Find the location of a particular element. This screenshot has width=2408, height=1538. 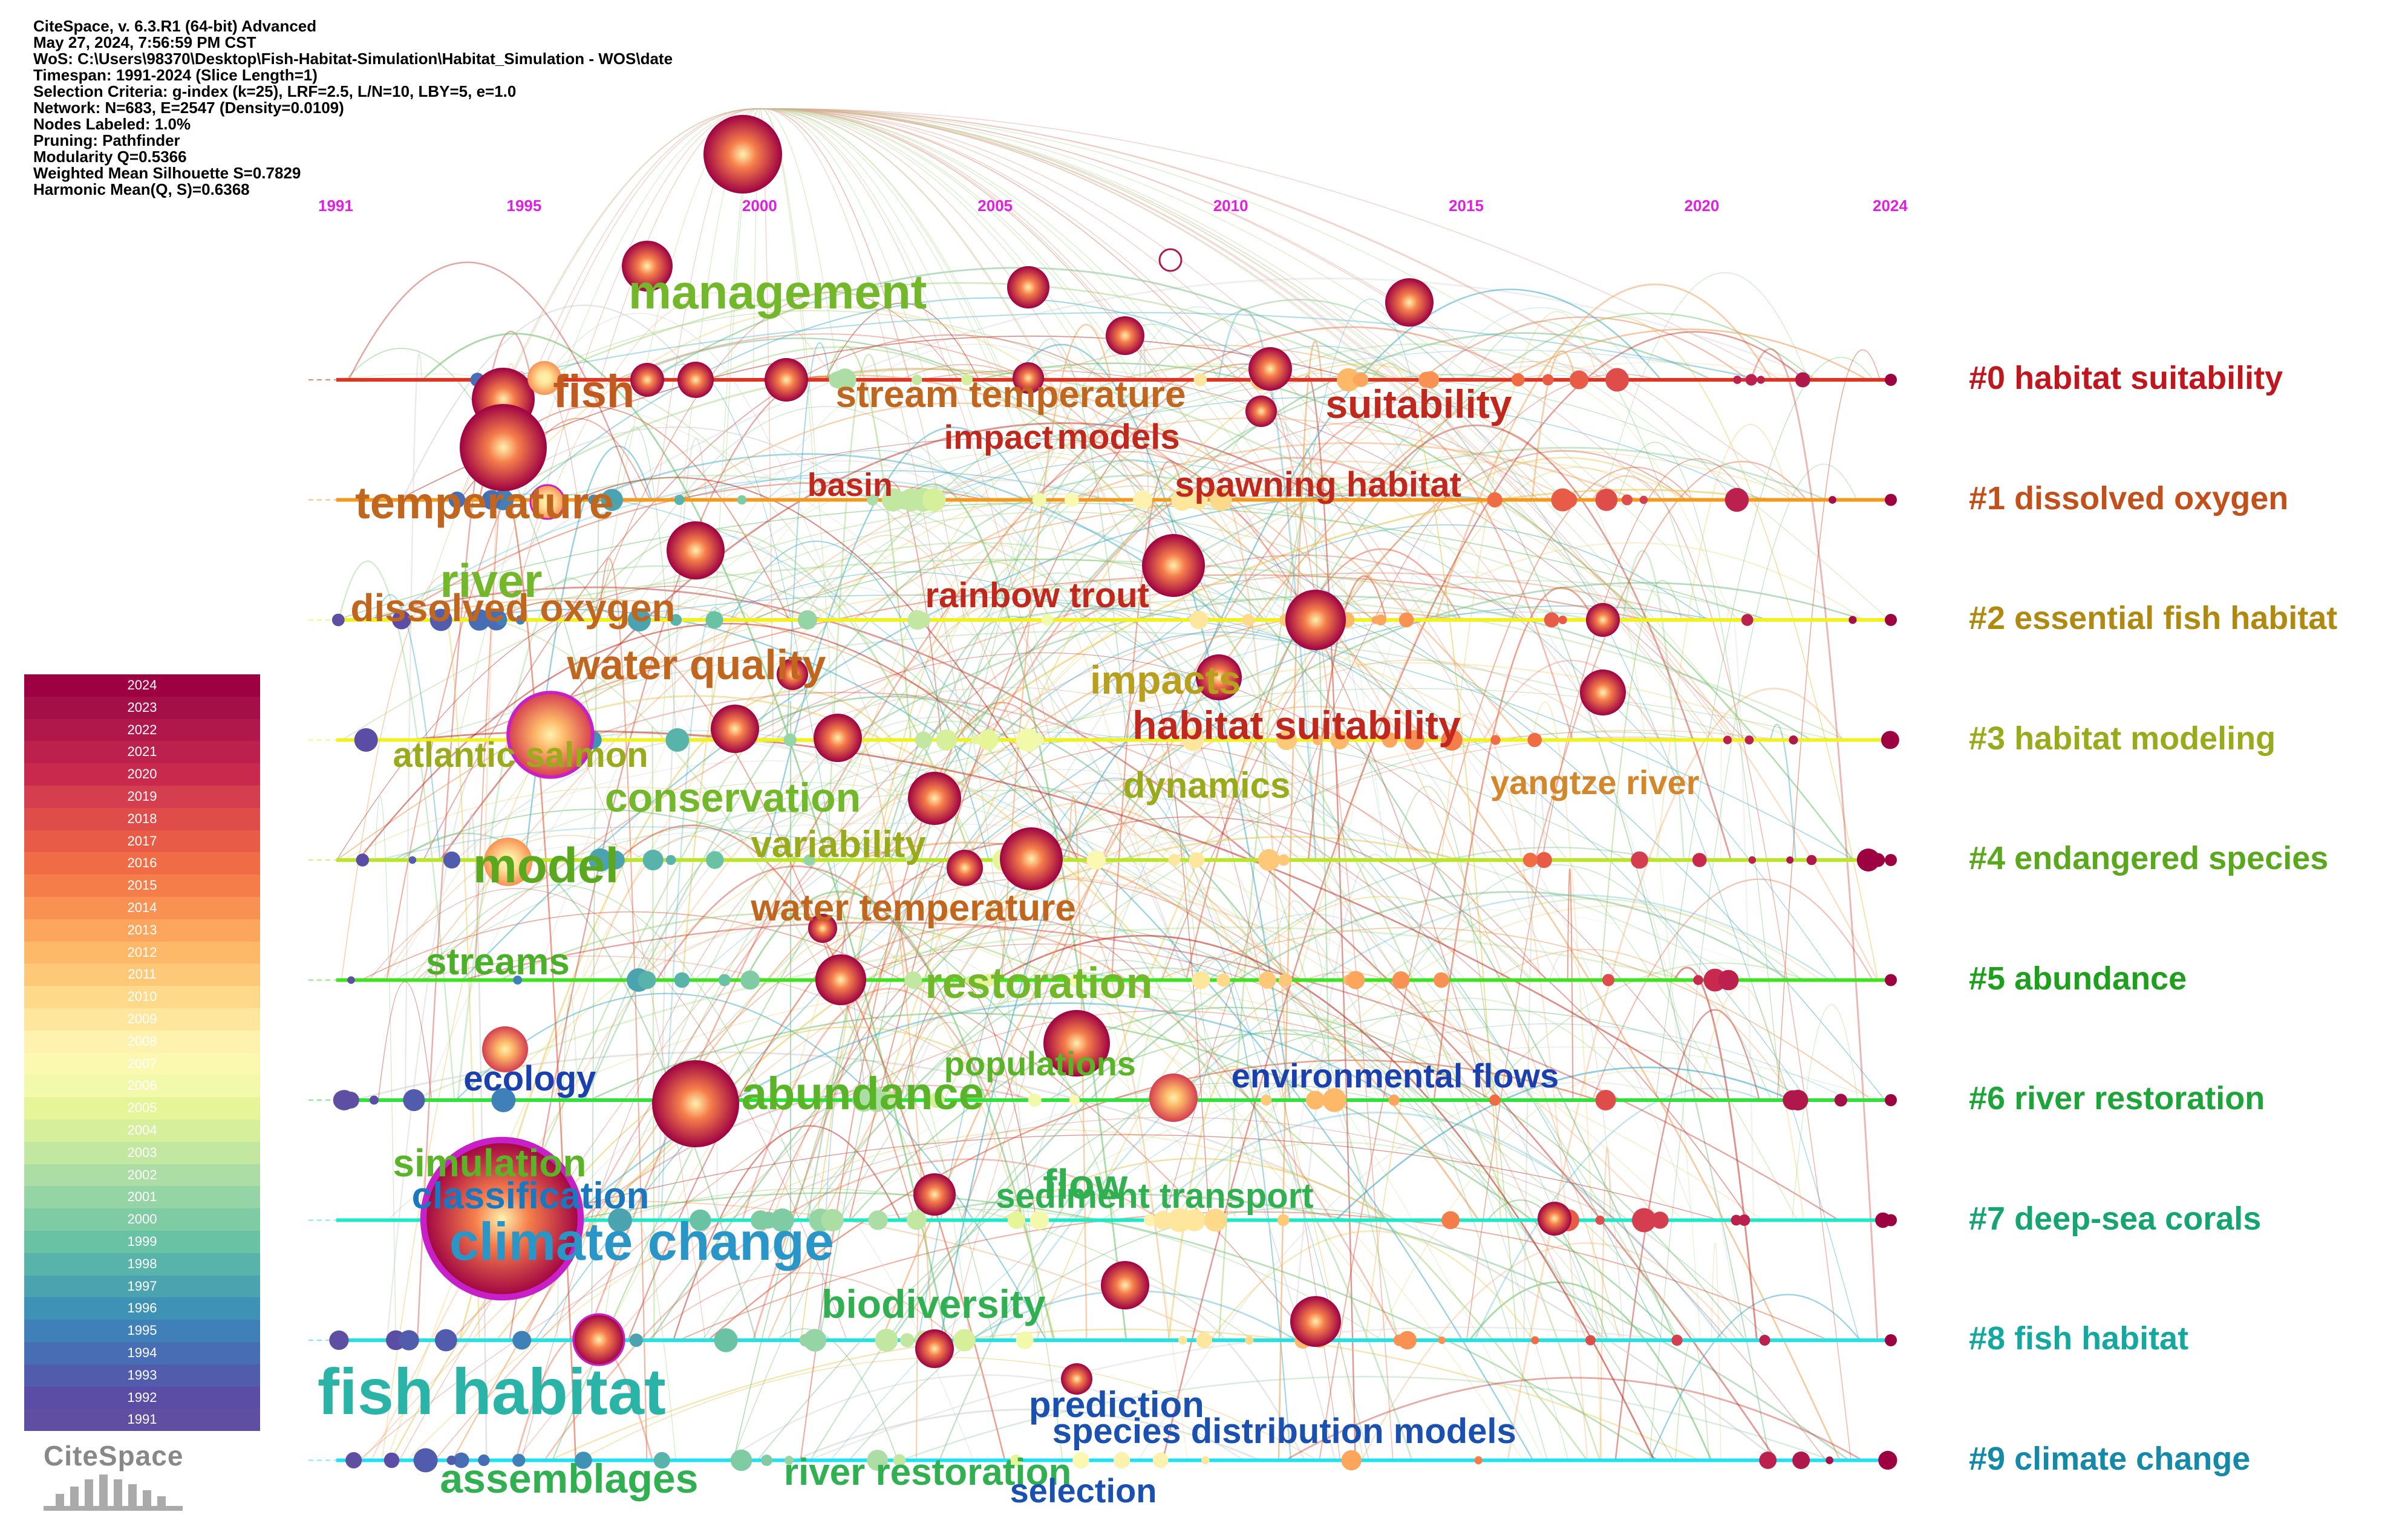

legend-year-swatch: 2003 is located at coordinates (142, 1152).